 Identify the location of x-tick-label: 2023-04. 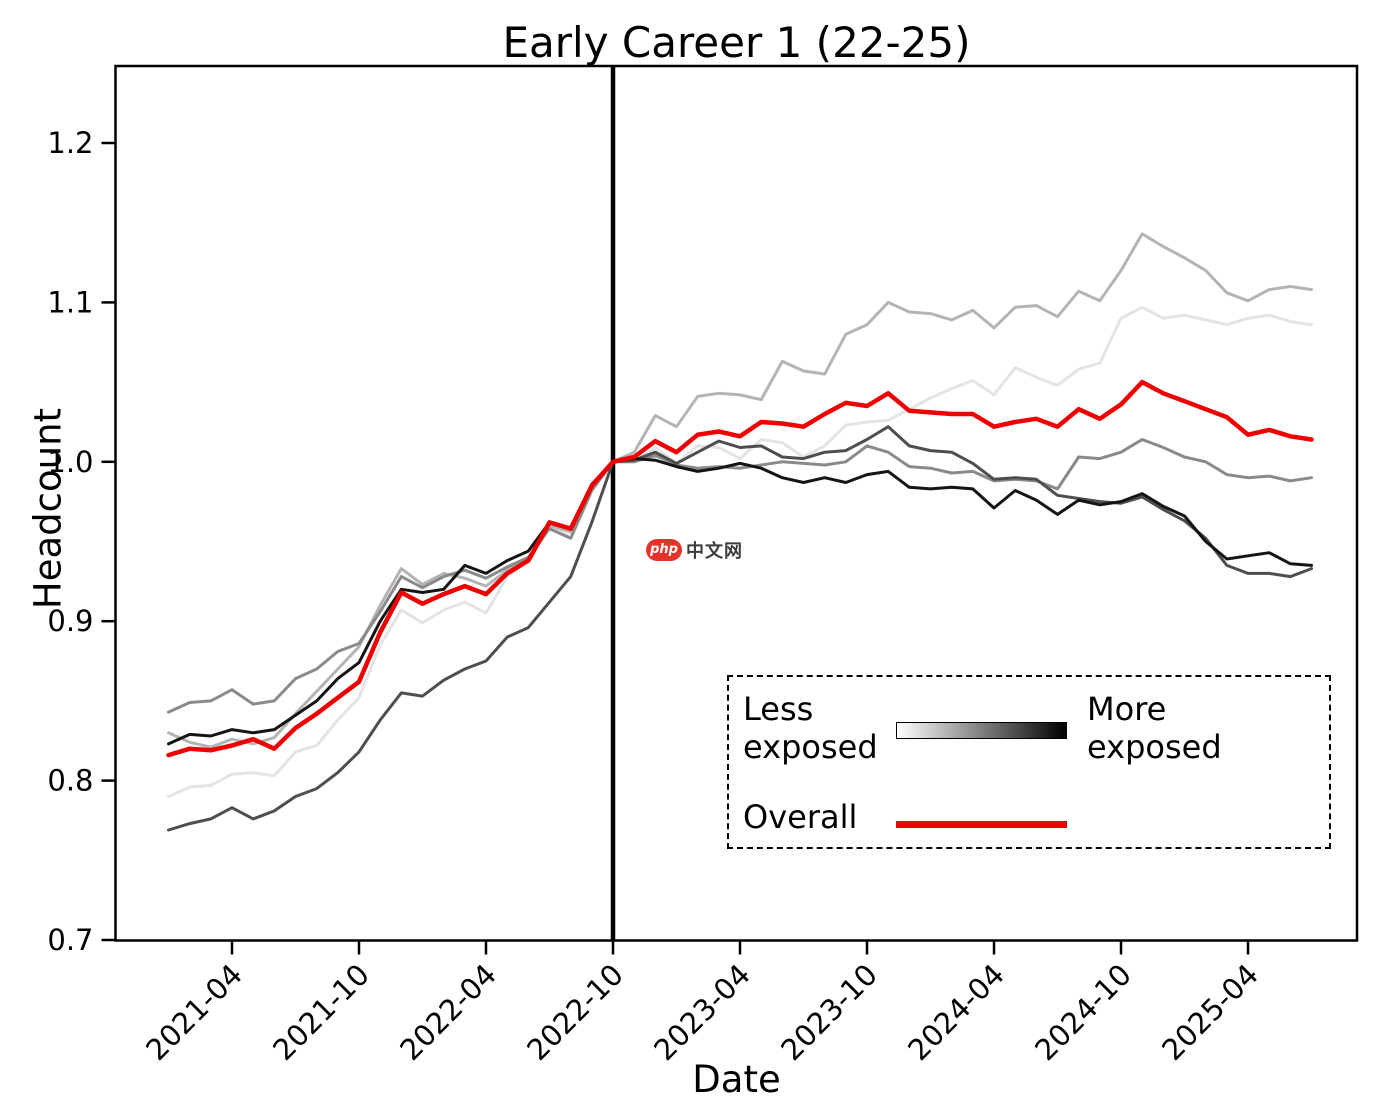
(702, 1012).